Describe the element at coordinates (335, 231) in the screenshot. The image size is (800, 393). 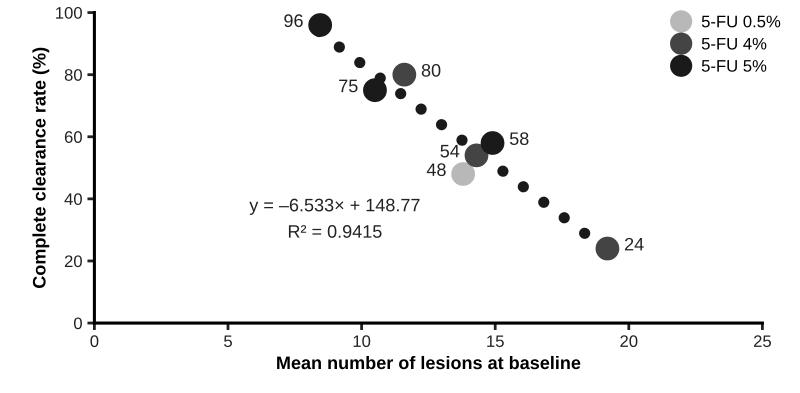
I see `annotation: R² = 0.9415` at that location.